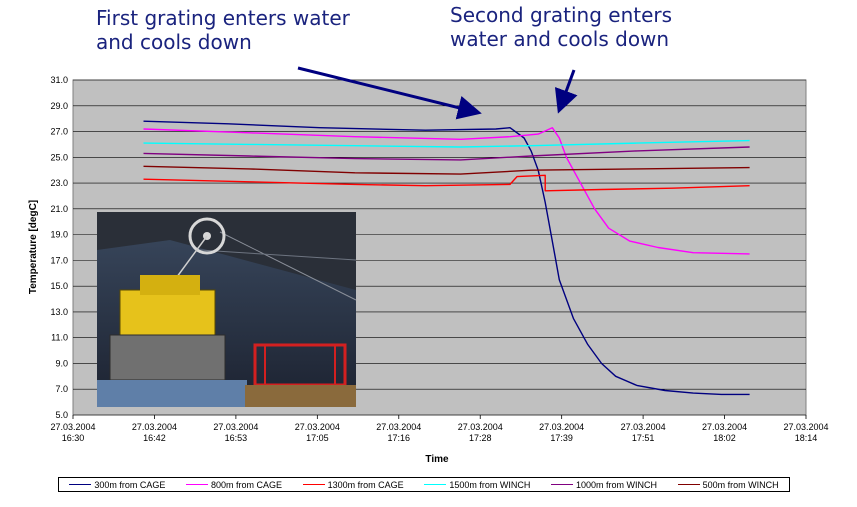 Image resolution: width=857 pixels, height=507 pixels. Describe the element at coordinates (561, 438) in the screenshot. I see `x-tick-time: 17:39` at that location.